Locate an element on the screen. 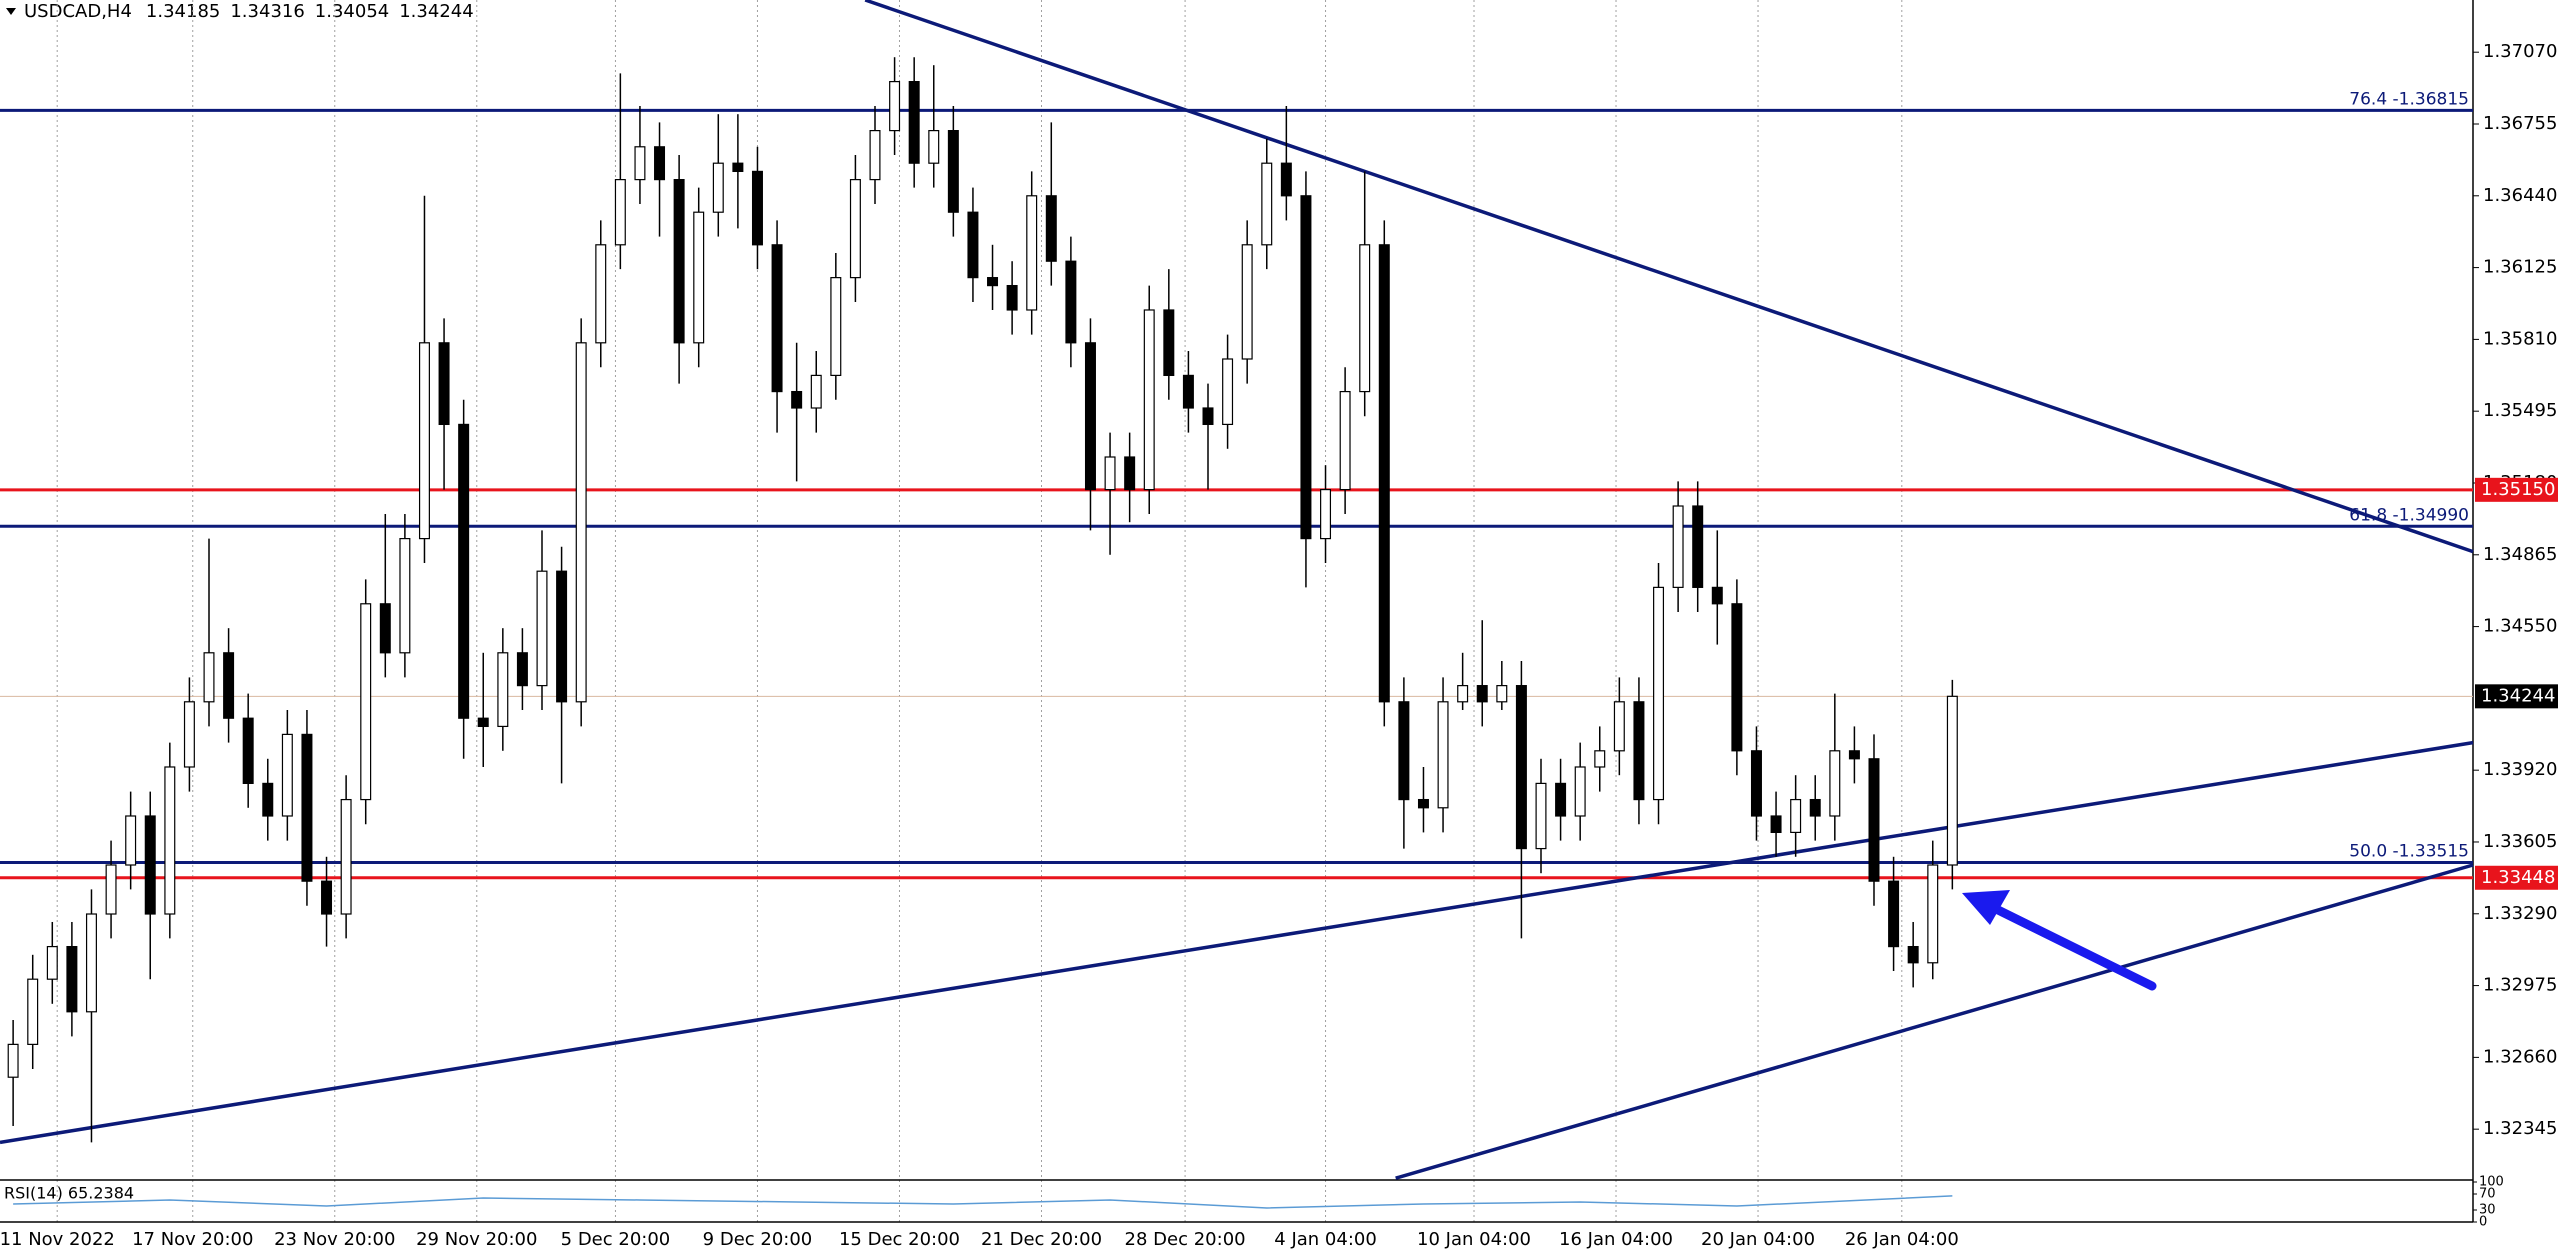 The image size is (2560, 1253). x-tick-label: 21 Dec 20:00 is located at coordinates (1041, 1239).